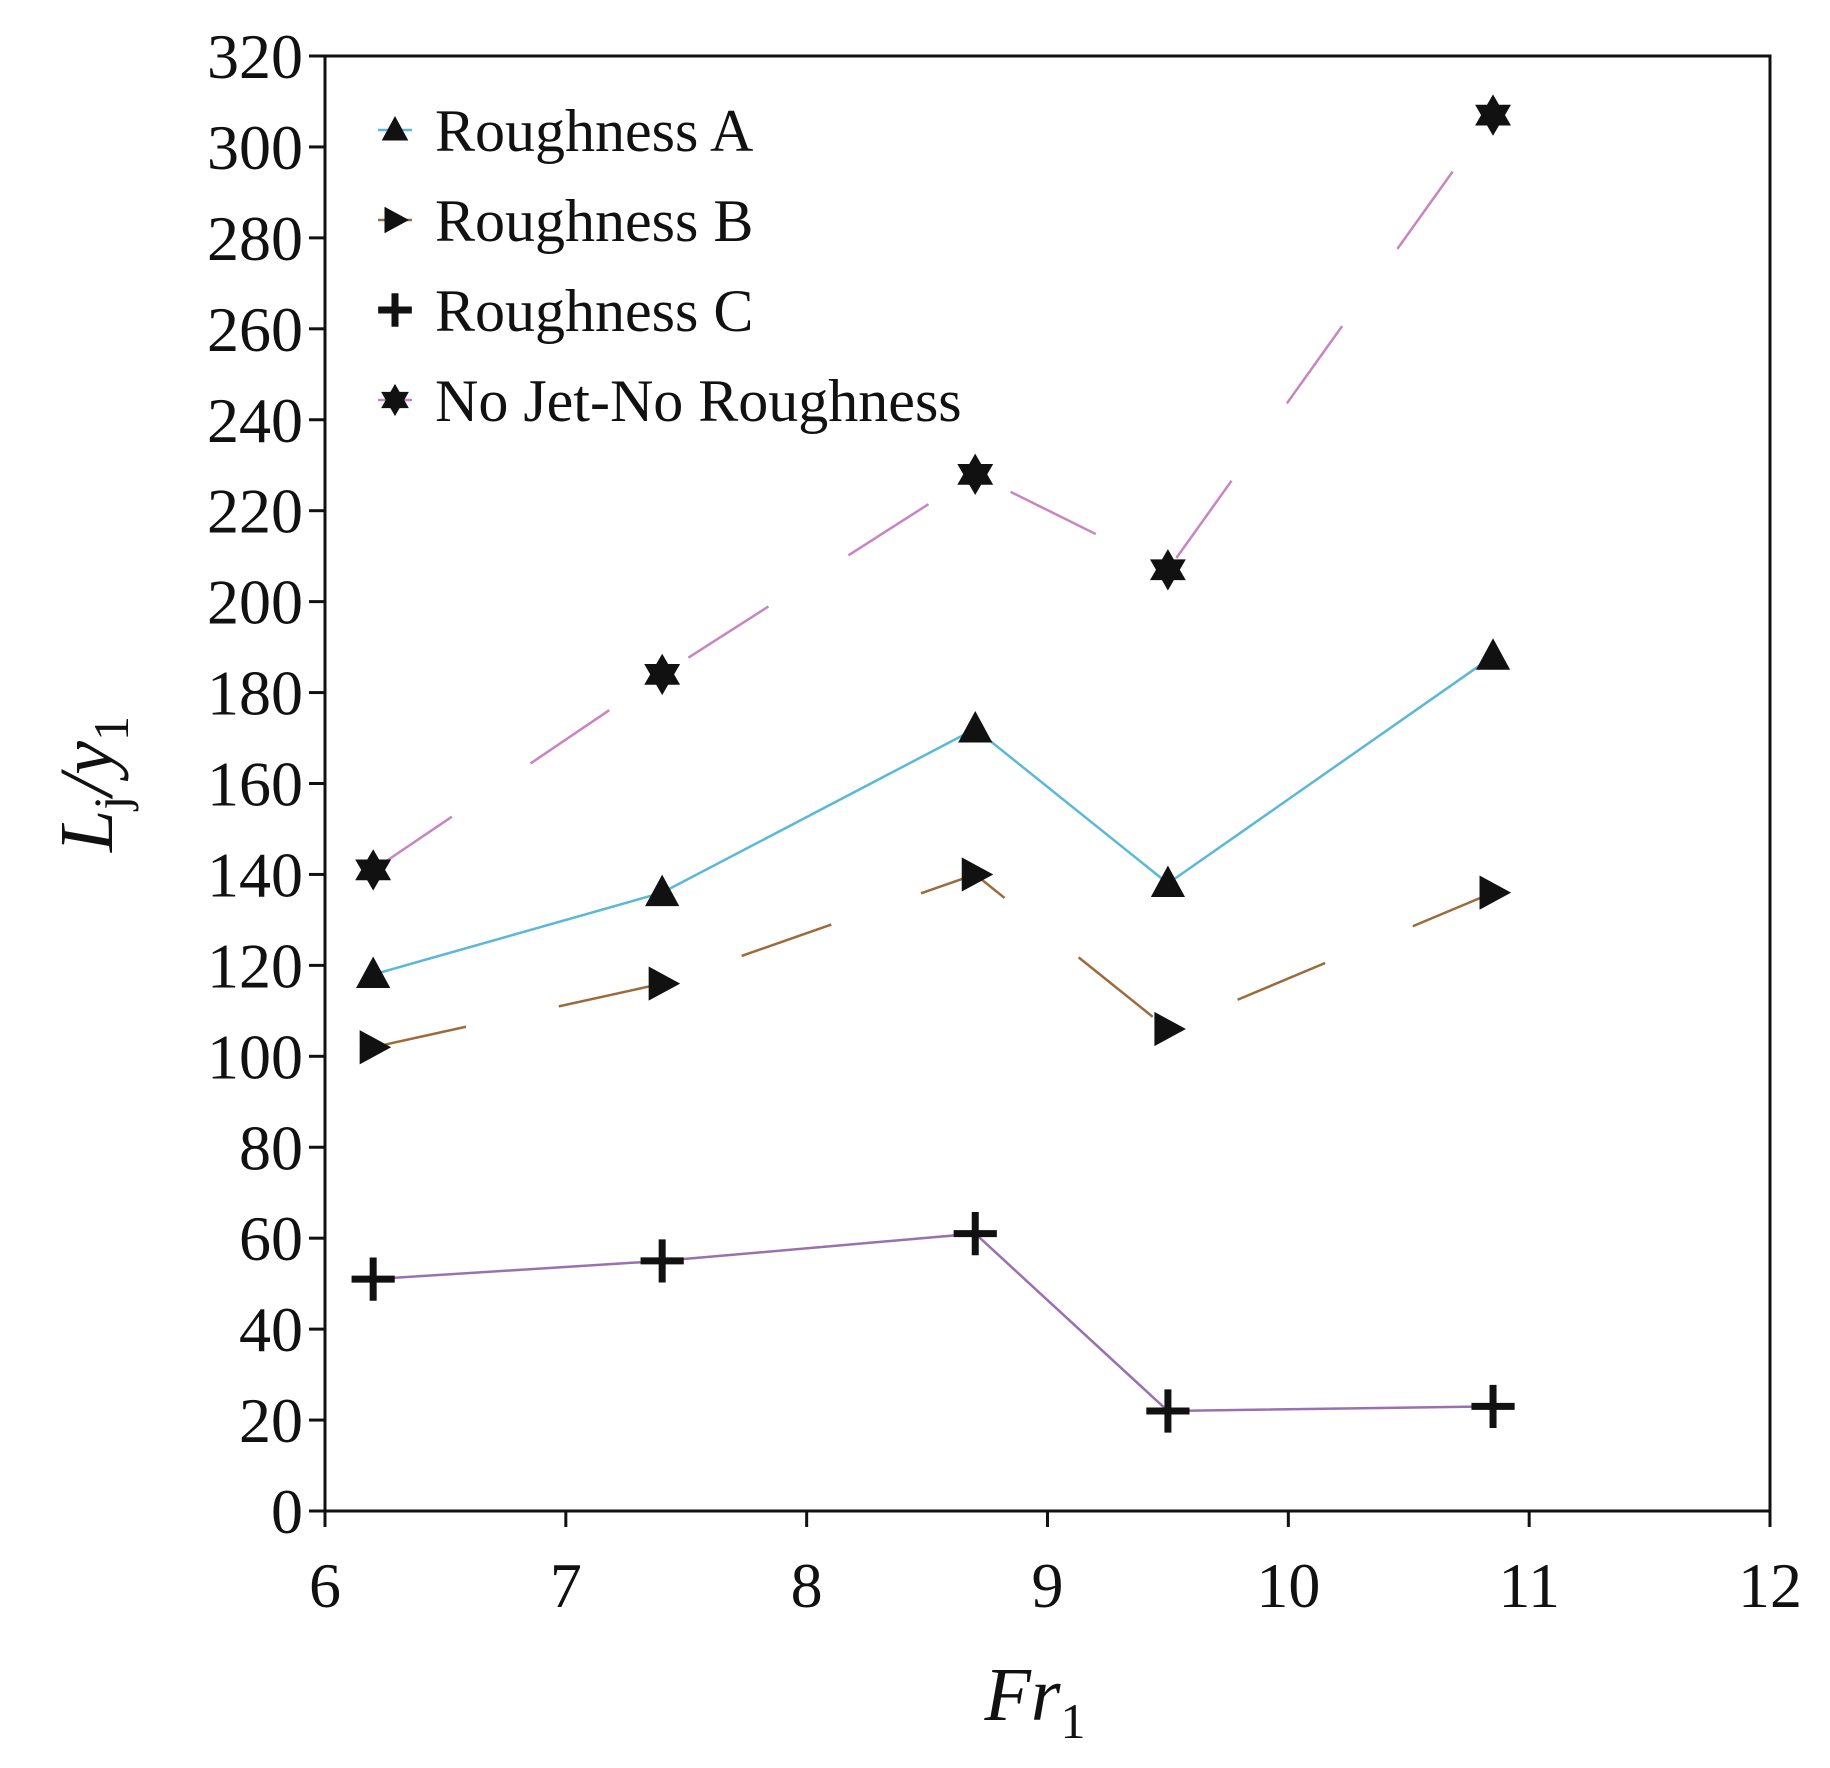 This screenshot has width=1830, height=1768. I want to click on y-tick-label: 0, so click(287, 1511).